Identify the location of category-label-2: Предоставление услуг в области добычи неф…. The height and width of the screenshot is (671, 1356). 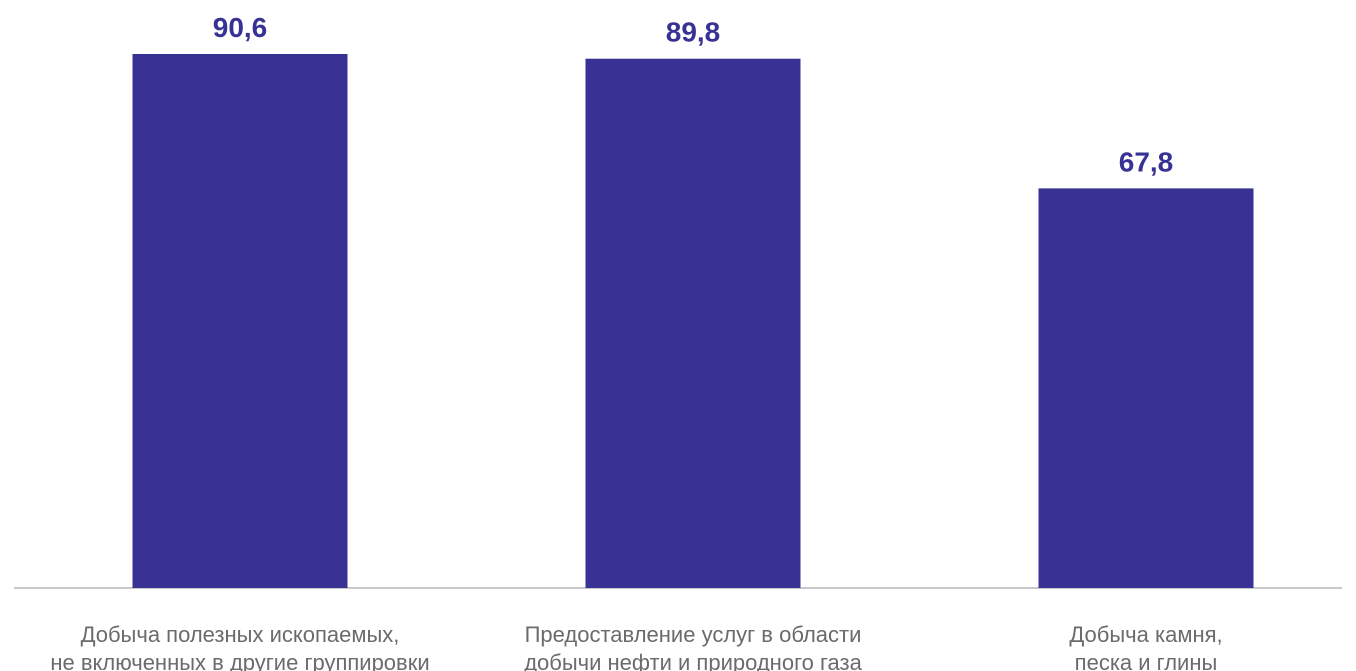
(693, 646).